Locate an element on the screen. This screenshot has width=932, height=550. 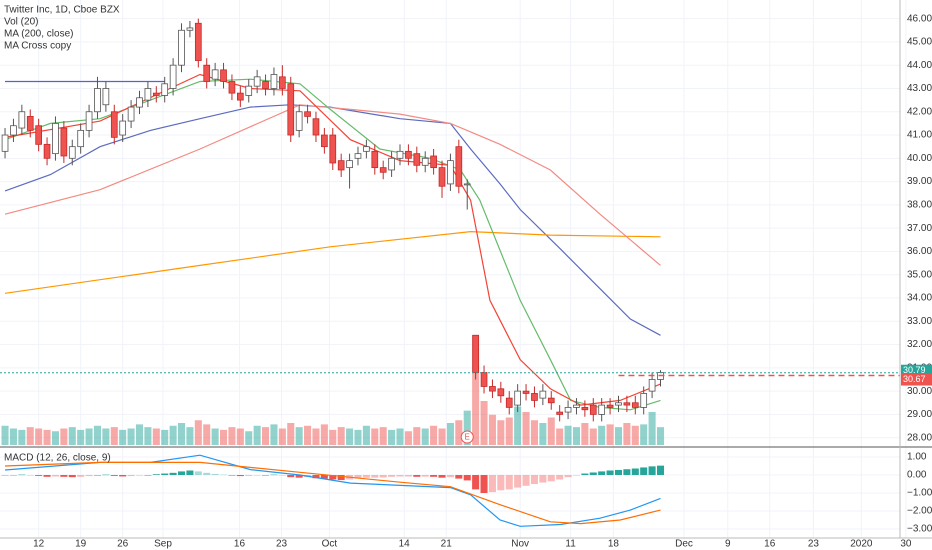
event-label: E is located at coordinates (467, 437).